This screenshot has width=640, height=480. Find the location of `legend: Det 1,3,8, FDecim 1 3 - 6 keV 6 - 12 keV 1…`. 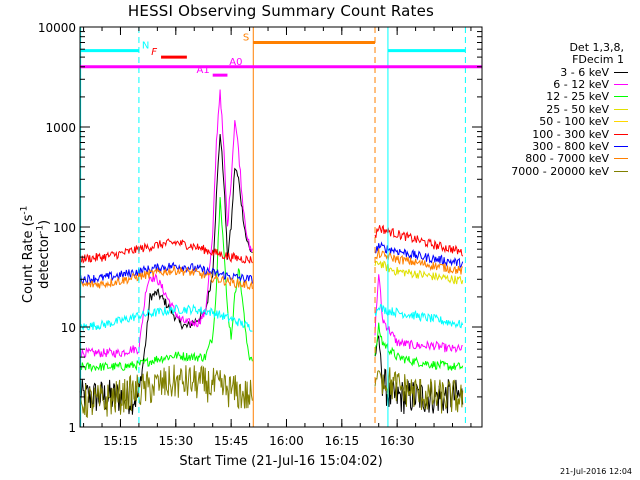

legend: Det 1,3,8, FDecim 1 3 - 6 keV 6 - 12 keV 1… is located at coordinates (557, 110).